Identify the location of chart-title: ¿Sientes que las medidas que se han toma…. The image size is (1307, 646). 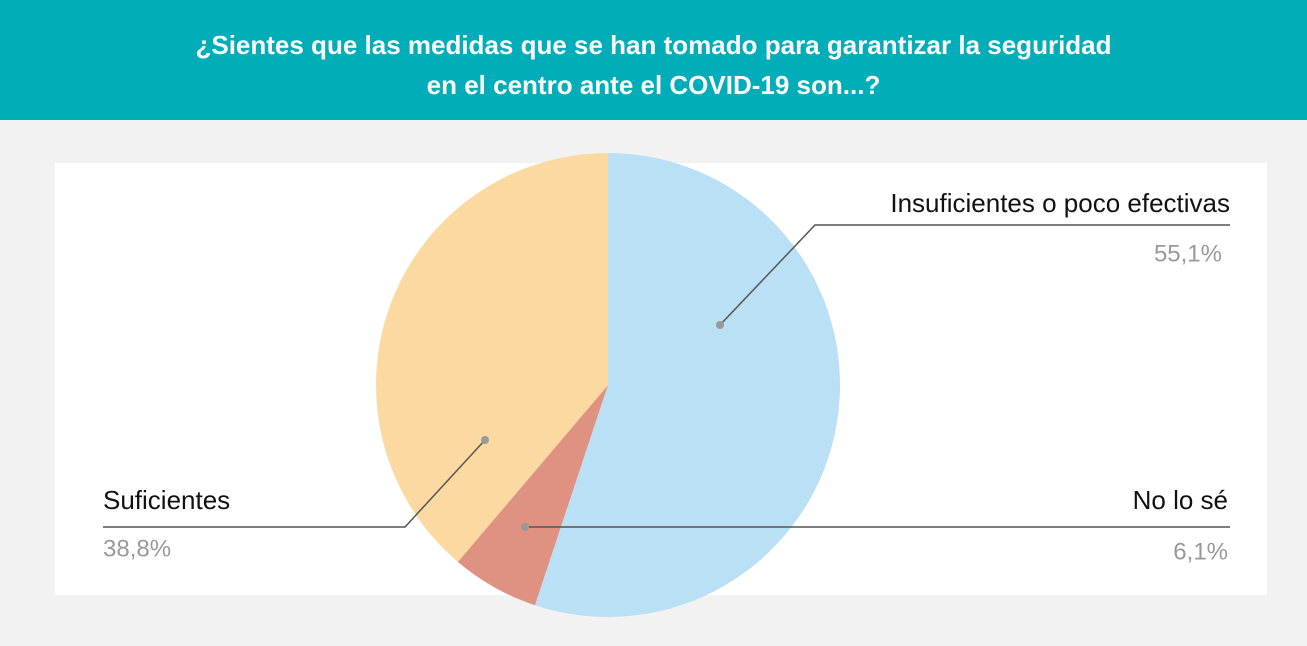
(653, 45).